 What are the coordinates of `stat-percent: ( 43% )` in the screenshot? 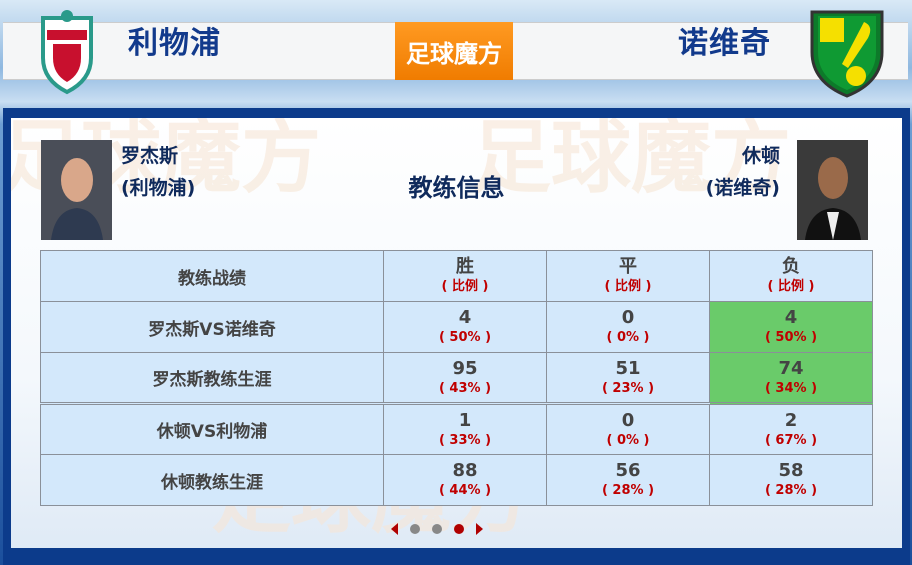 It's located at (465, 388).